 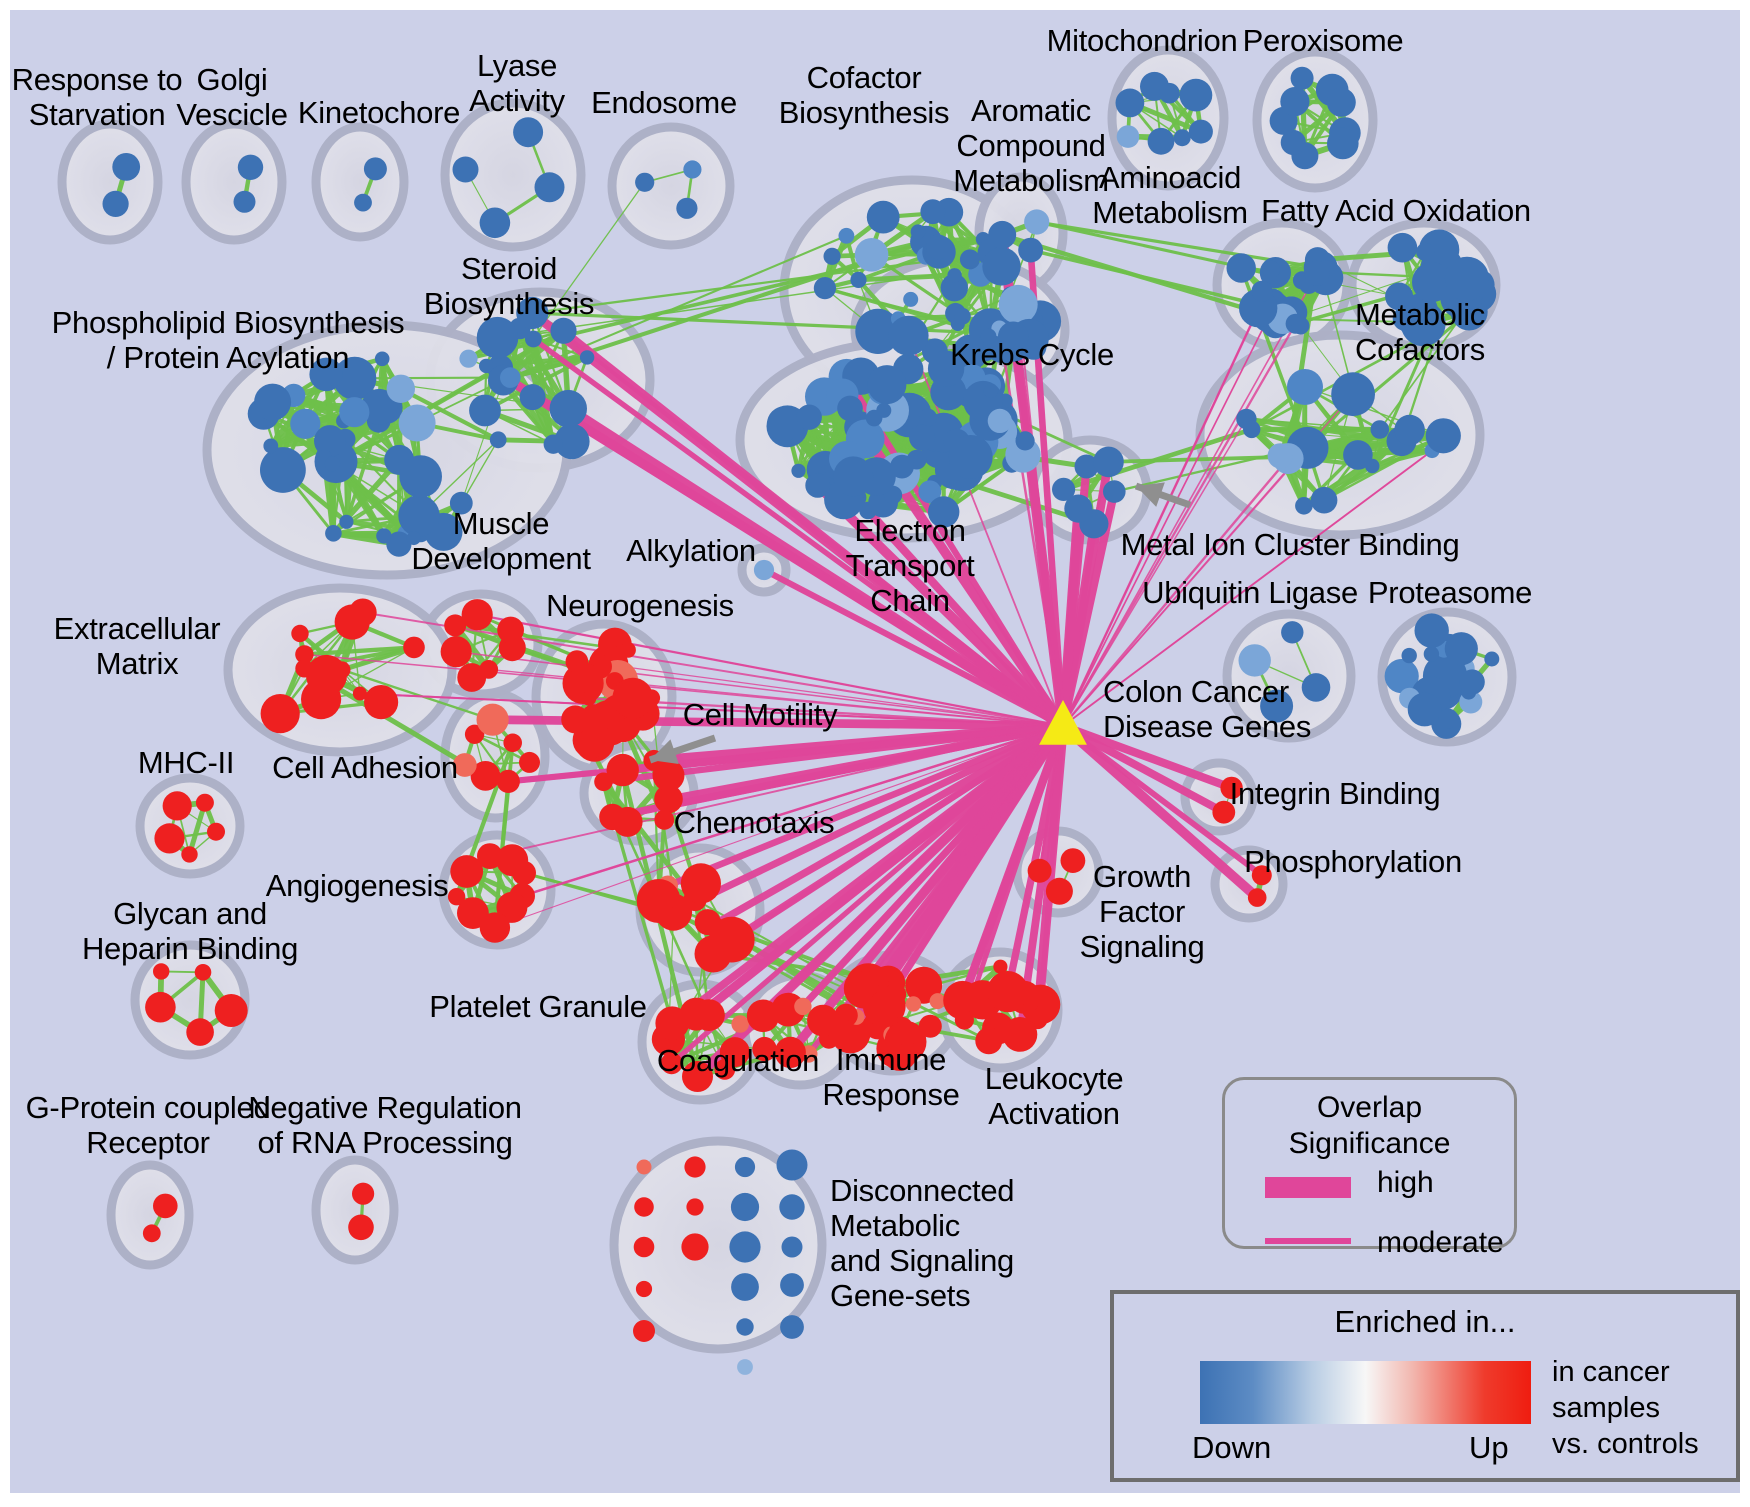 I want to click on cluster-ellipse-lyase-activity, so click(x=513, y=175).